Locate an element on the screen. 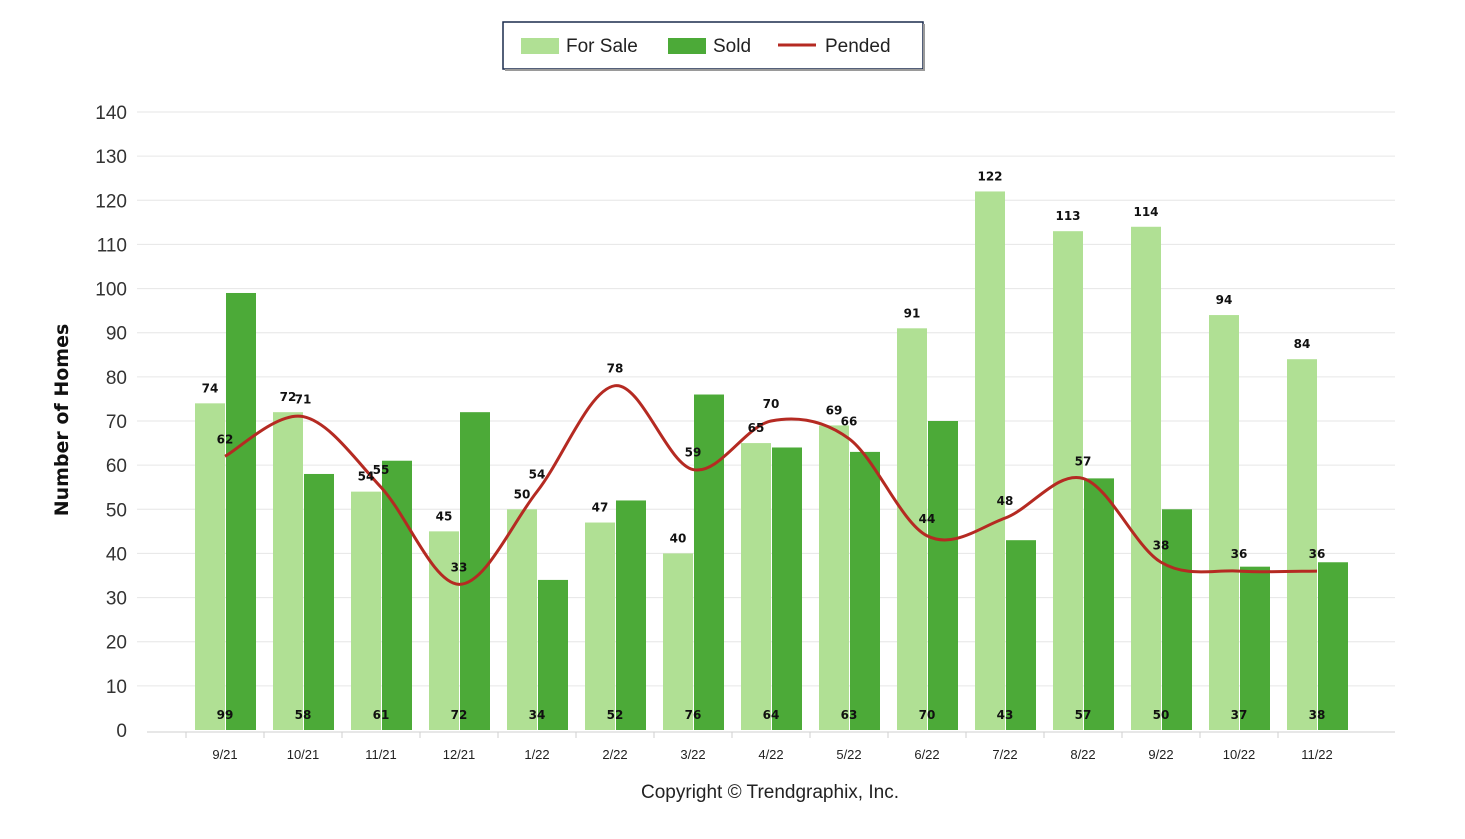 This screenshot has width=1465, height=839. data-label-for-sale: 45 is located at coordinates (444, 516).